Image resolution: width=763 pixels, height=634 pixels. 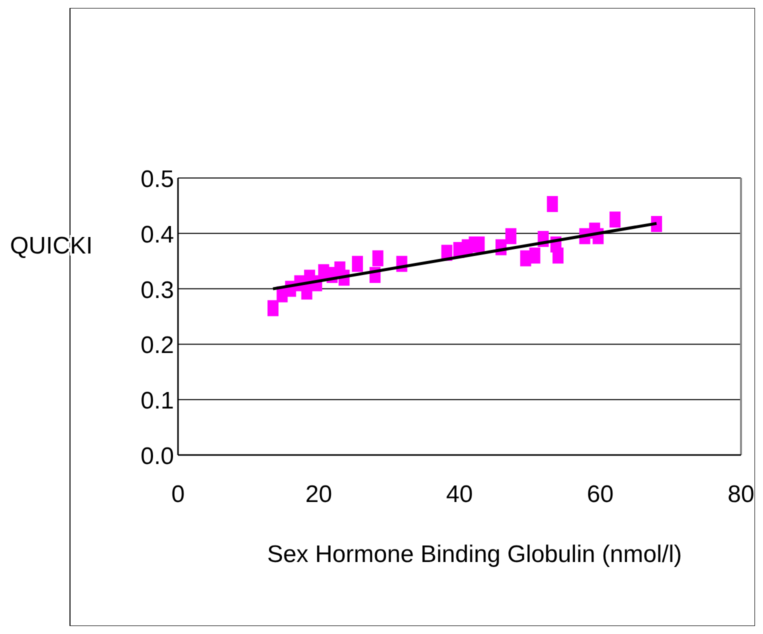 What do you see at coordinates (157, 290) in the screenshot?
I see `y-tick-label: 0.3` at bounding box center [157, 290].